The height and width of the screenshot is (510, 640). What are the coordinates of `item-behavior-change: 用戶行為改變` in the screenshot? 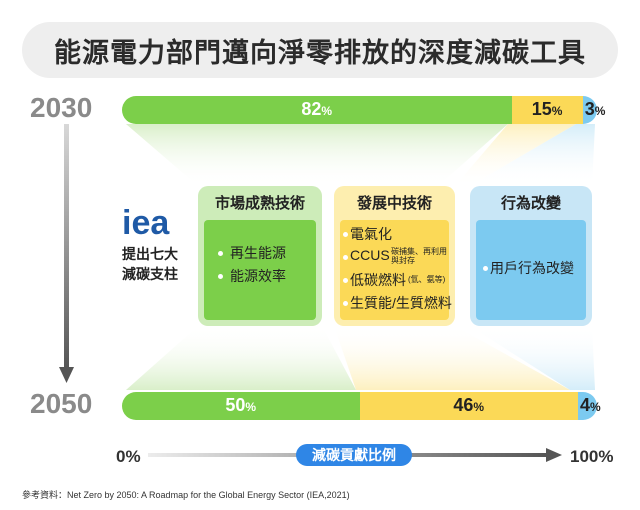 It's located at (532, 268).